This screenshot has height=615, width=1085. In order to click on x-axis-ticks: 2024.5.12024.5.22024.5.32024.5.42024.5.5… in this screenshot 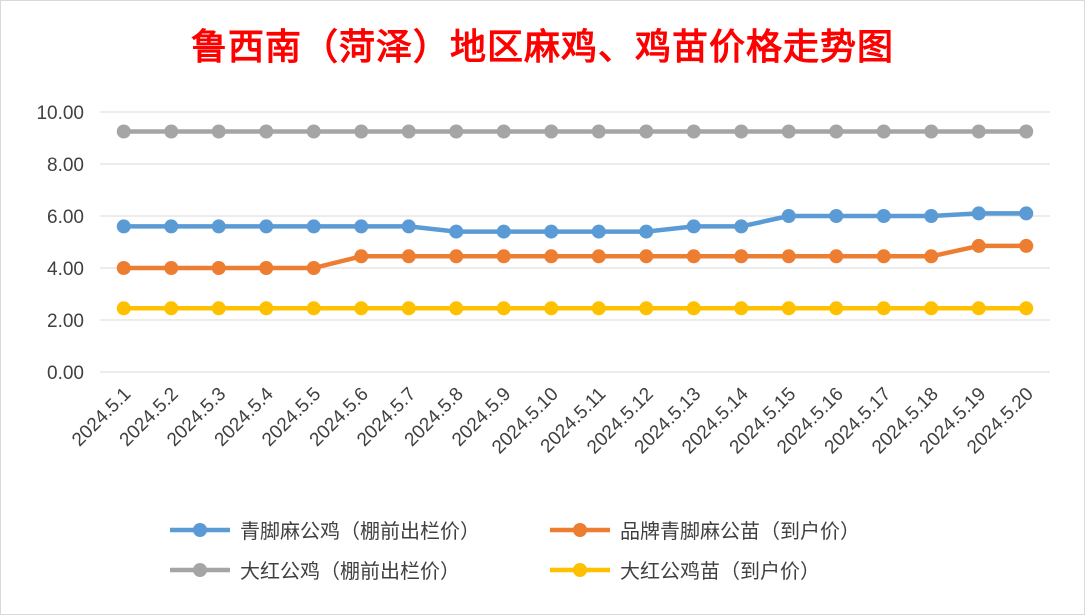, I will do `click(553, 420)`.